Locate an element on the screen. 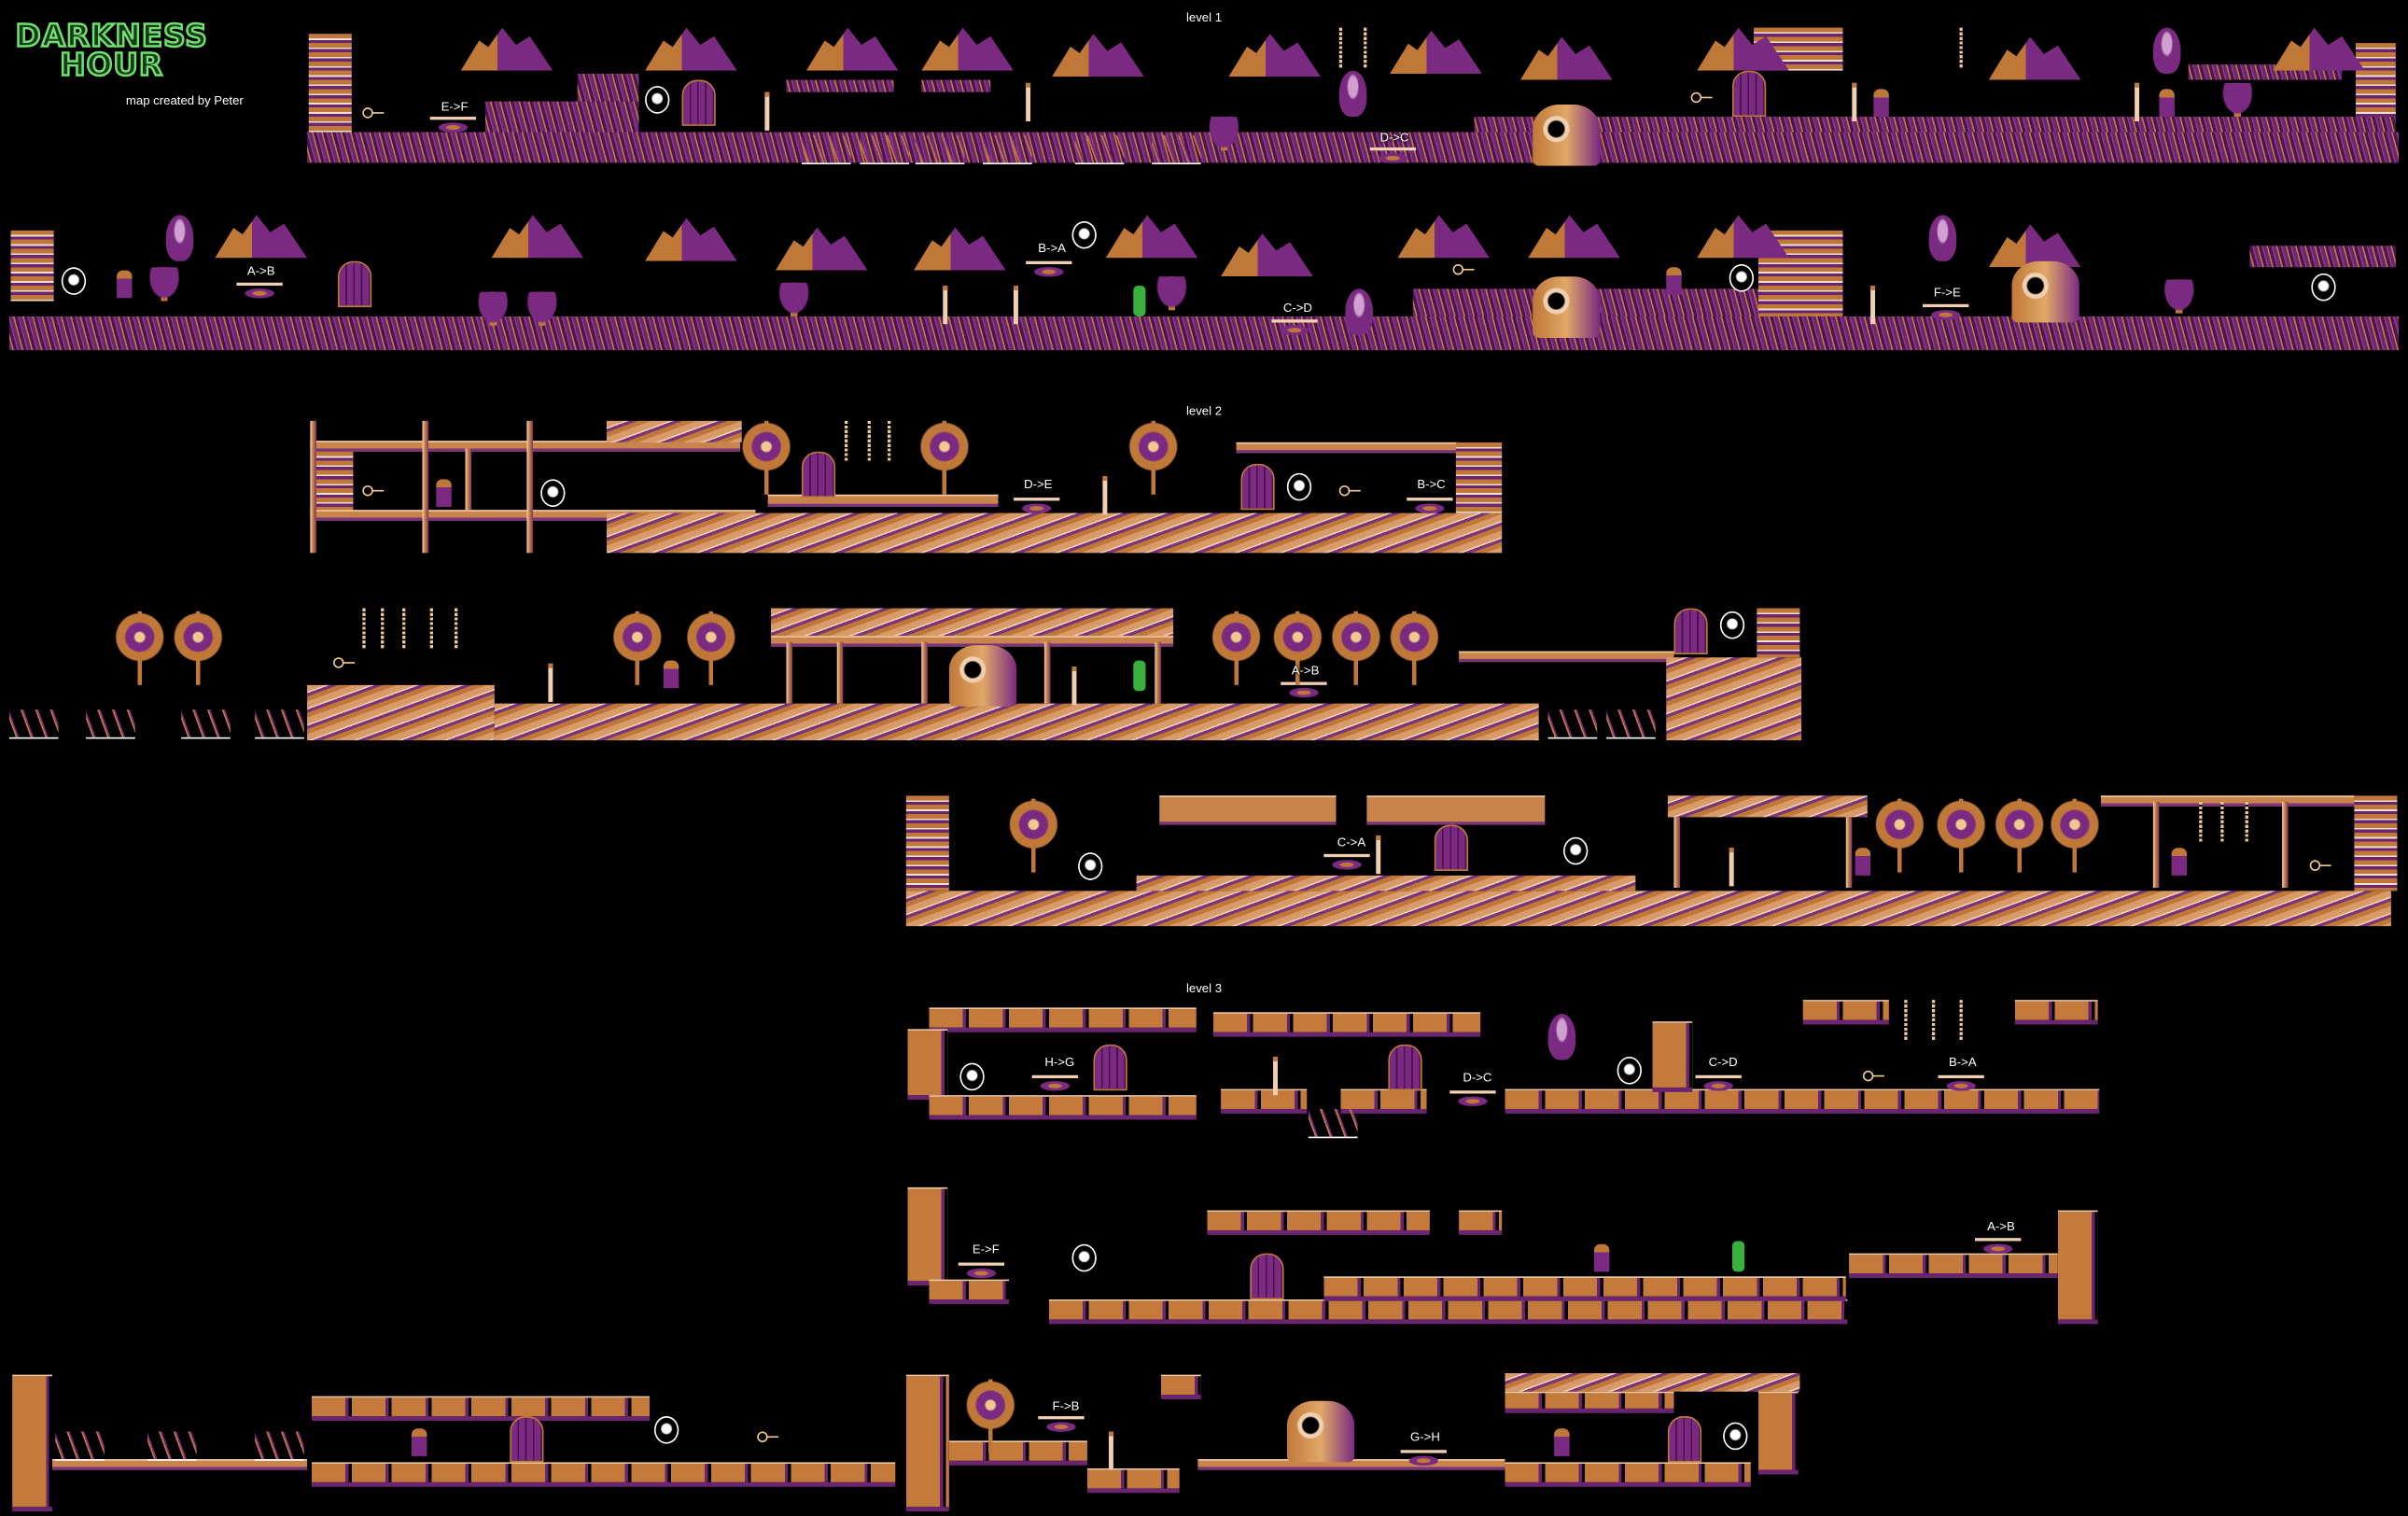  l3-block-column is located at coordinates (32, 1443).